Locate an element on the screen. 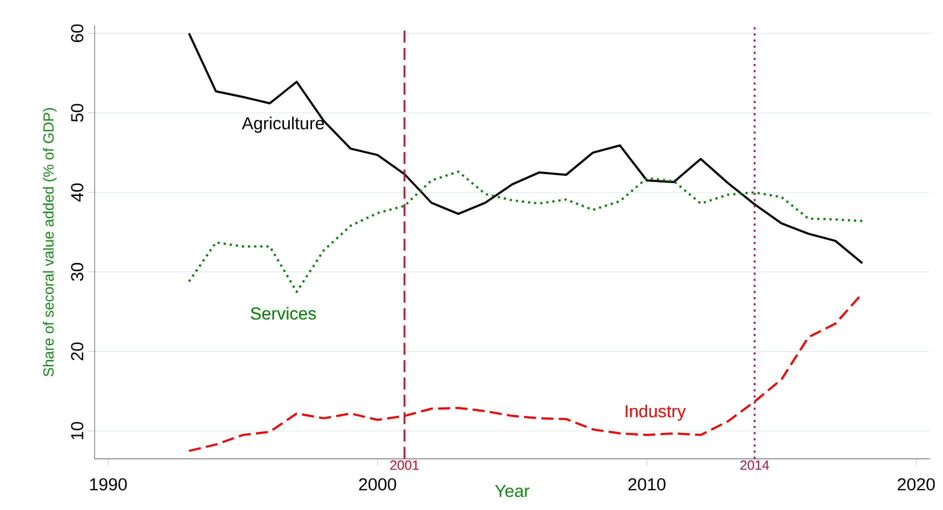  y-tick-label: 10 is located at coordinates (77, 431).